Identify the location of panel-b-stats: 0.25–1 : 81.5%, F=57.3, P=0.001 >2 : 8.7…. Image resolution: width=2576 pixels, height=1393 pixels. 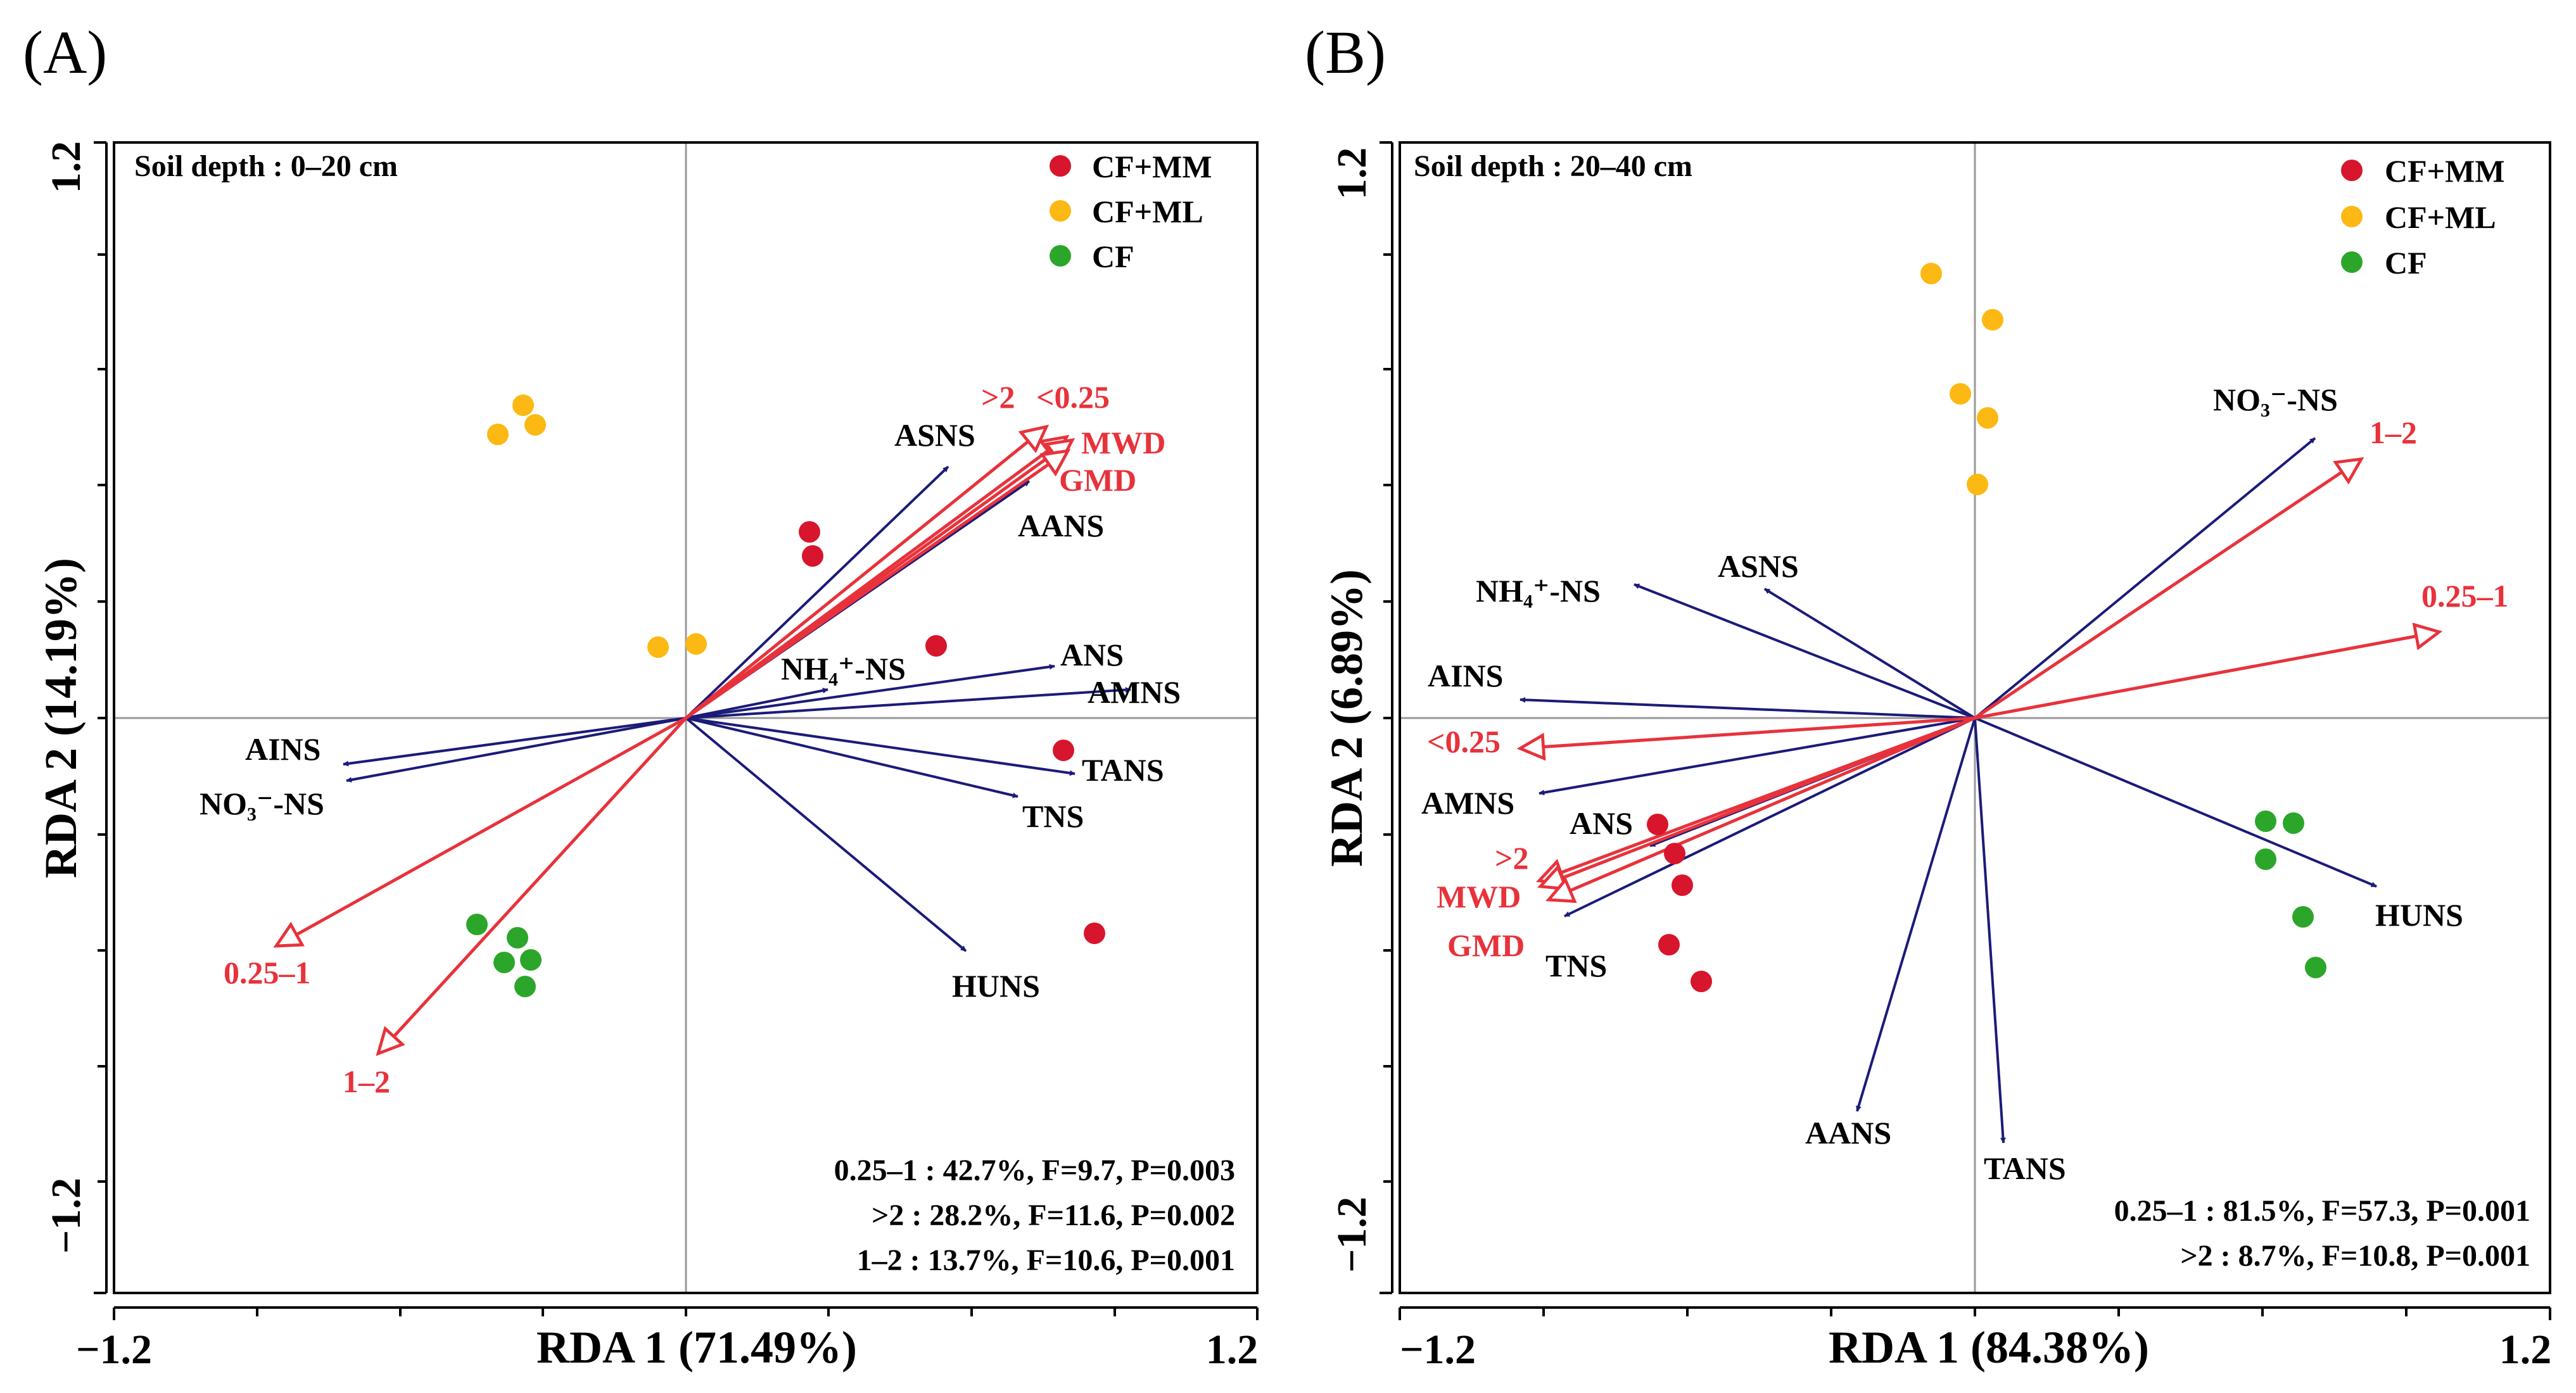
(2322, 1233).